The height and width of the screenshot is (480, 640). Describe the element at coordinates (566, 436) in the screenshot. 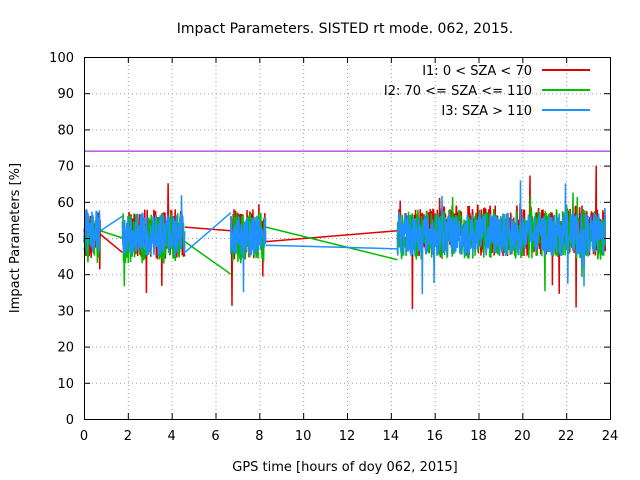

I see `x-tick-label: 22` at that location.